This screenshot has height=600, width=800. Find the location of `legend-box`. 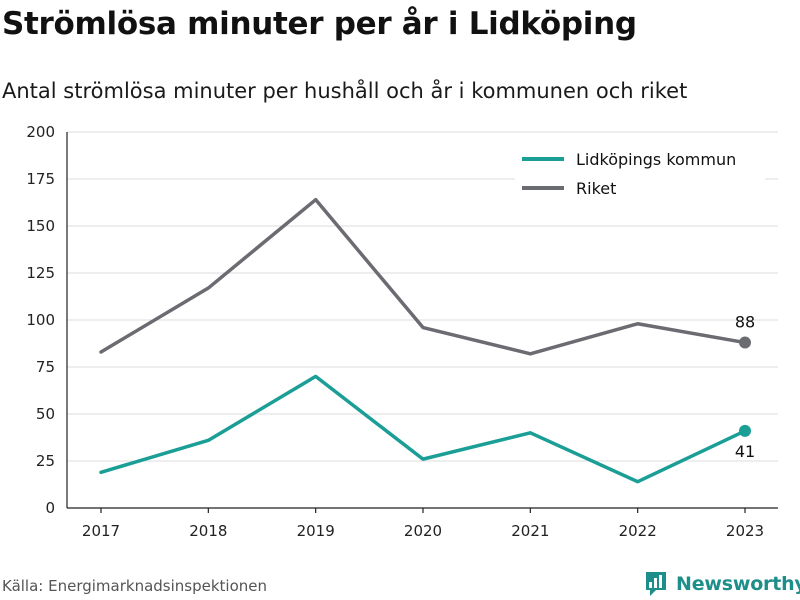

legend-box is located at coordinates (640, 176).